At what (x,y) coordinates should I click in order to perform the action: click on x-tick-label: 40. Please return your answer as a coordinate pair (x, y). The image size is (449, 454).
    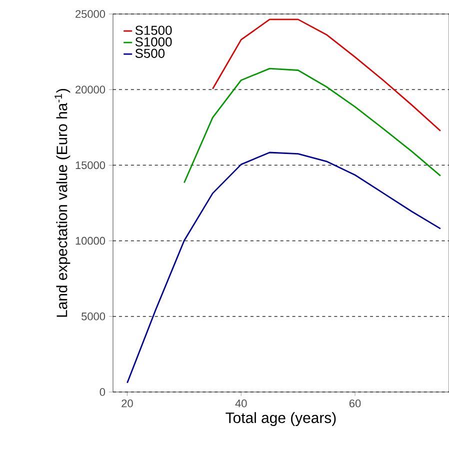
    Looking at the image, I should click on (241, 404).